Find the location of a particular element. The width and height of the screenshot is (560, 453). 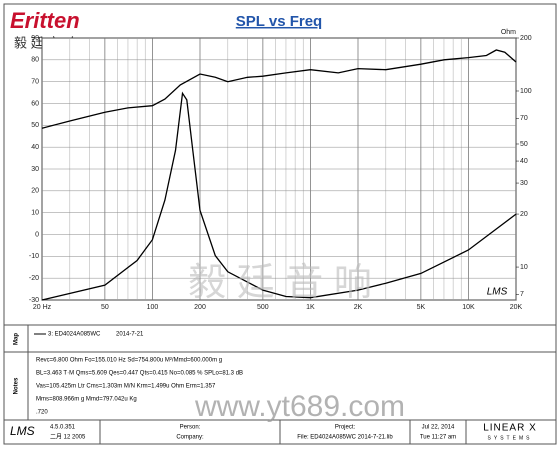

chart-title: SPL vs Freq is located at coordinates (279, 21).